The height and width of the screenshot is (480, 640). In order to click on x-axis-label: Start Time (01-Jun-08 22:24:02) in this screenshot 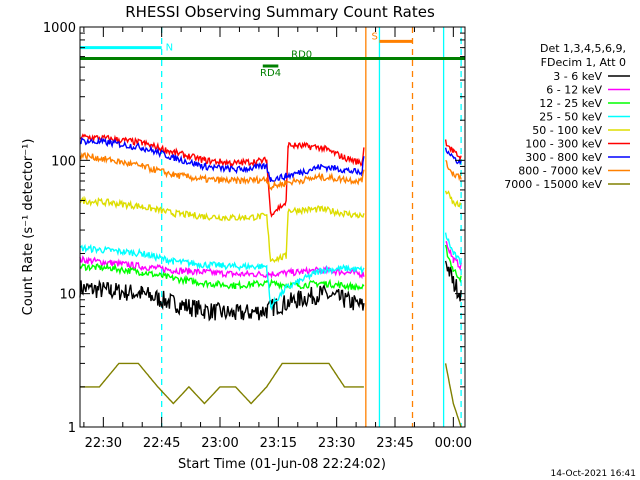, I will do `click(282, 464)`.